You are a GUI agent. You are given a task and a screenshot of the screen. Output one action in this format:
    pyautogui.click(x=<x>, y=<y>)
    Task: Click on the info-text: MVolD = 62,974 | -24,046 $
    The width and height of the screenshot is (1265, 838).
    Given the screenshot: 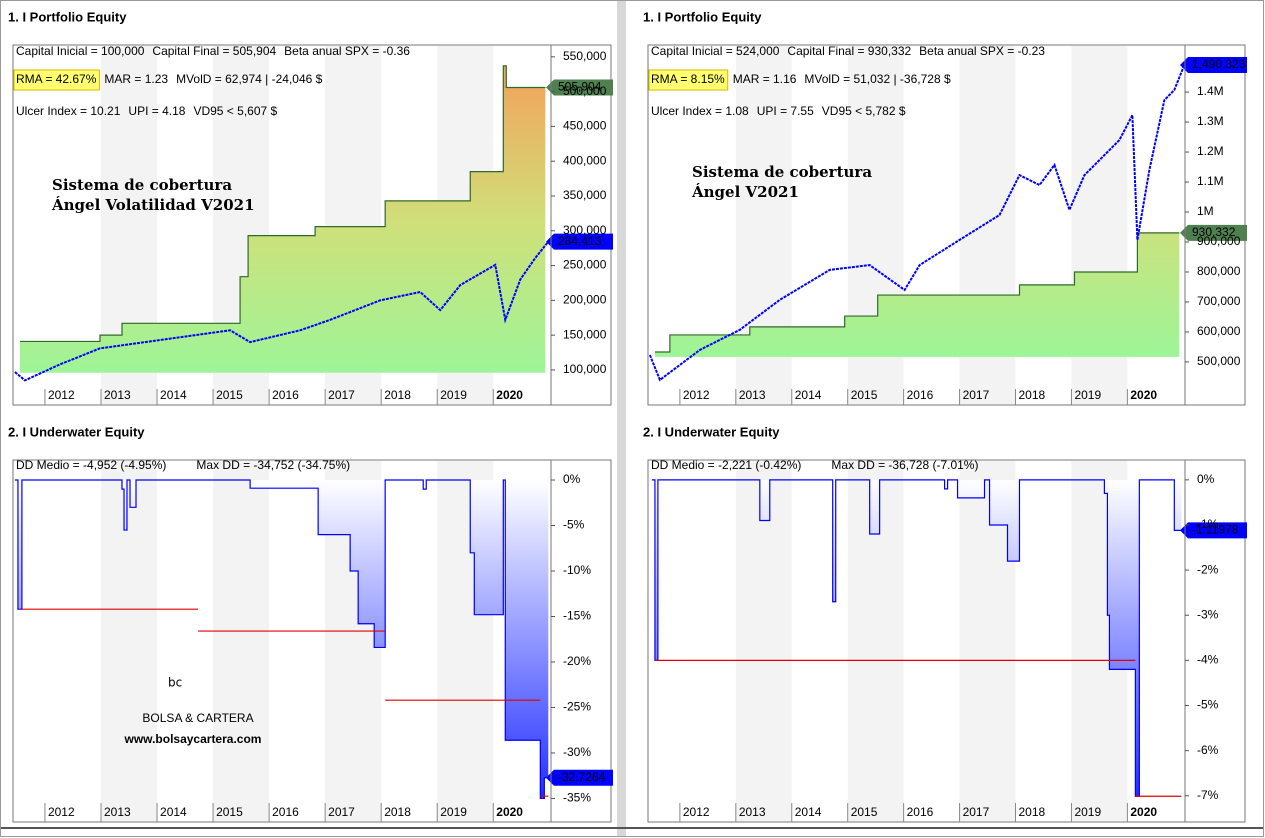 What is the action you would take?
    pyautogui.click(x=249, y=79)
    